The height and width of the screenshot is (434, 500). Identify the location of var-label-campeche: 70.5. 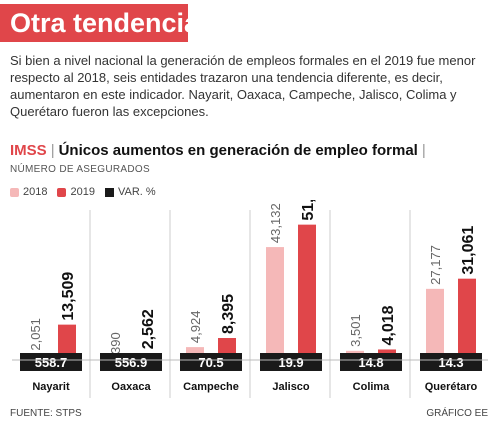
(210, 362).